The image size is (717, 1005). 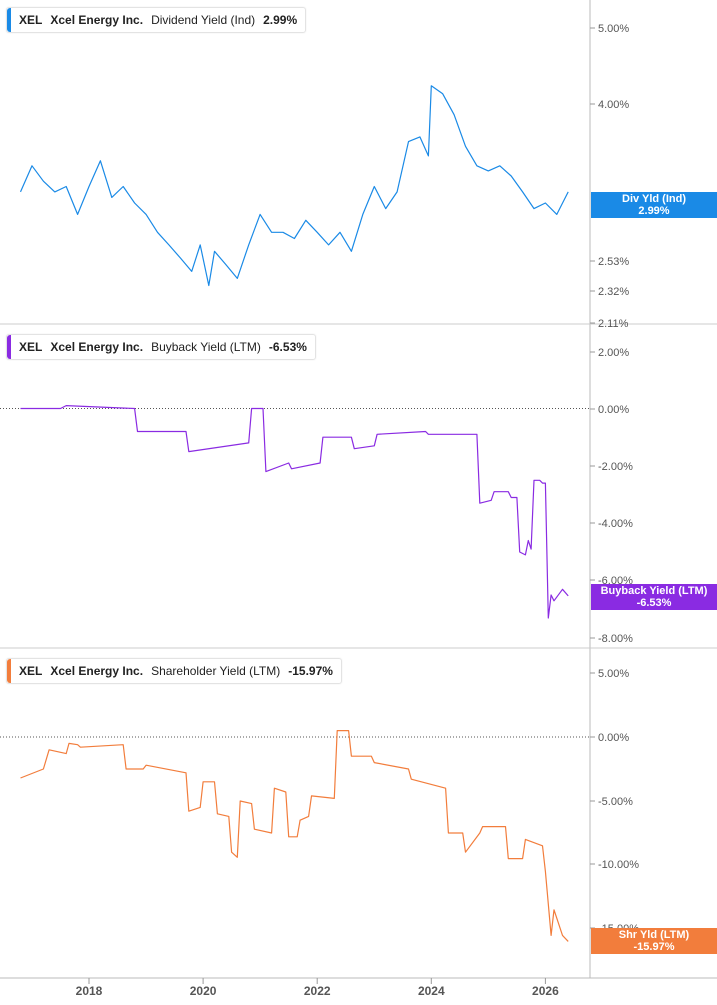 What do you see at coordinates (618, 865) in the screenshot?
I see `y-tick-label: -10.00%` at bounding box center [618, 865].